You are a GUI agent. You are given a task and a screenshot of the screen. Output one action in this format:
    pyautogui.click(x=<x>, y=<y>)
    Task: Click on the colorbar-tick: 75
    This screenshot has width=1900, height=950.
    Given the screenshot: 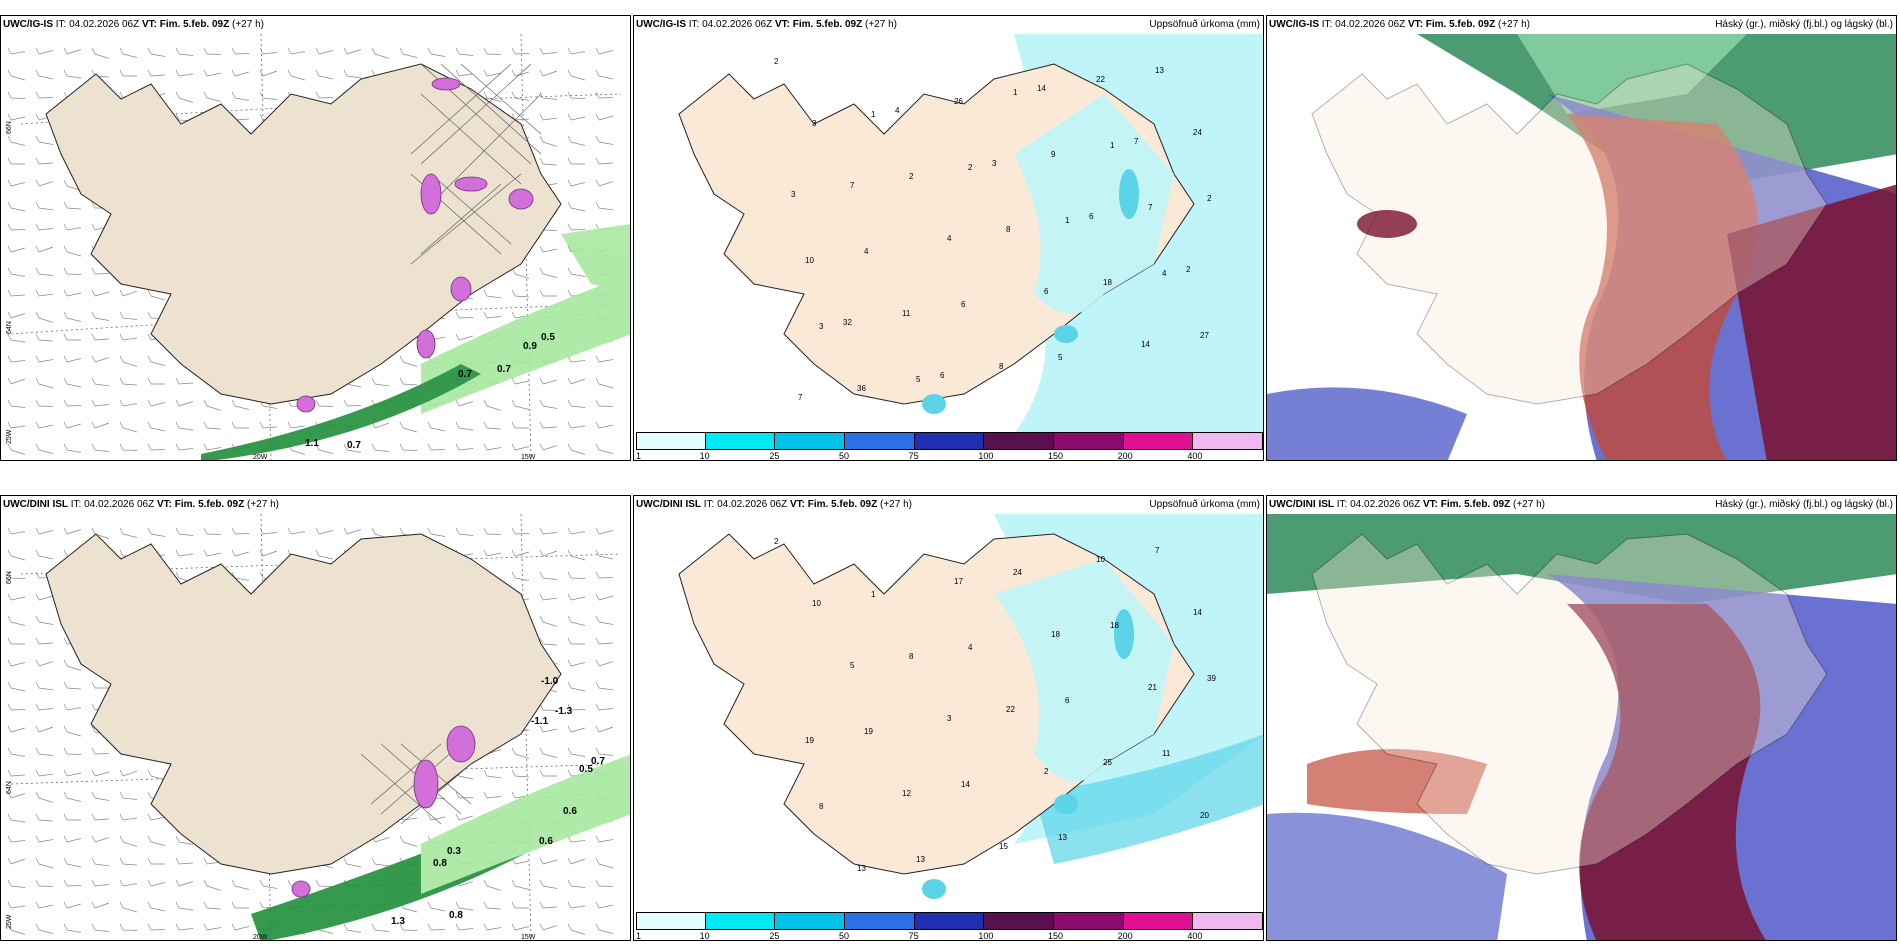 What is the action you would take?
    pyautogui.click(x=913, y=936)
    